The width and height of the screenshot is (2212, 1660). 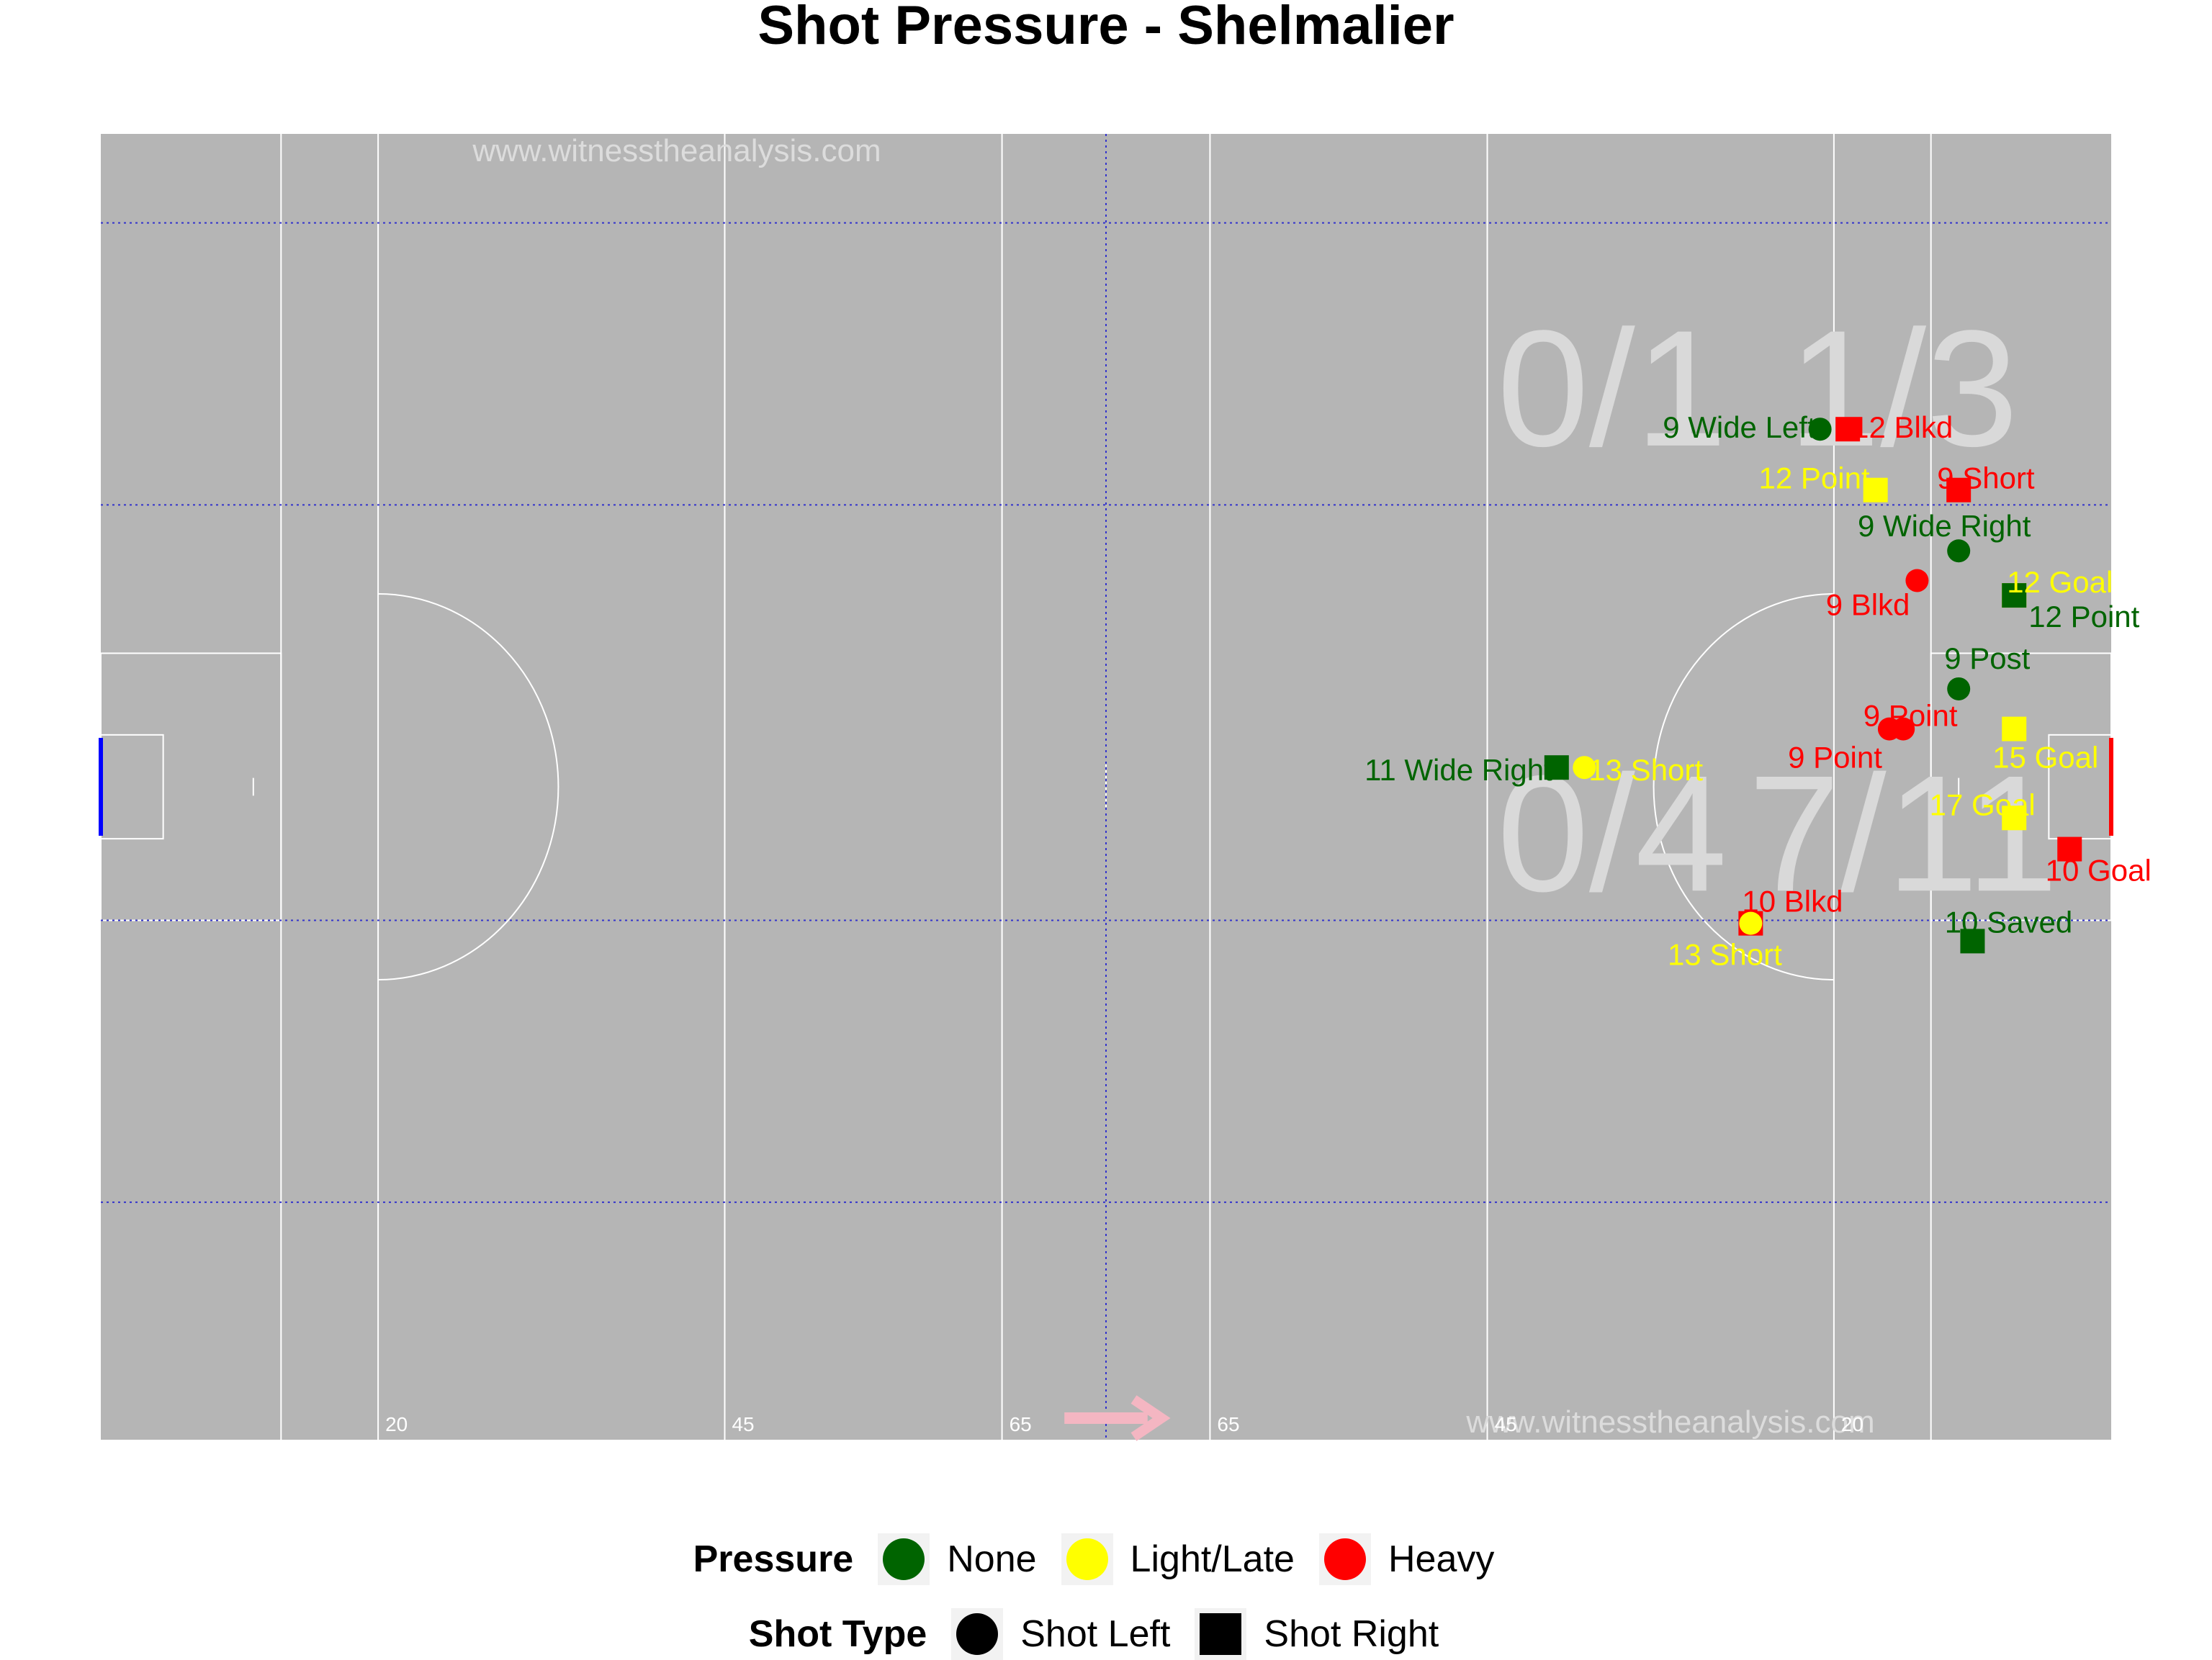 I want to click on shot-label: 9 Post, so click(x=1987, y=658).